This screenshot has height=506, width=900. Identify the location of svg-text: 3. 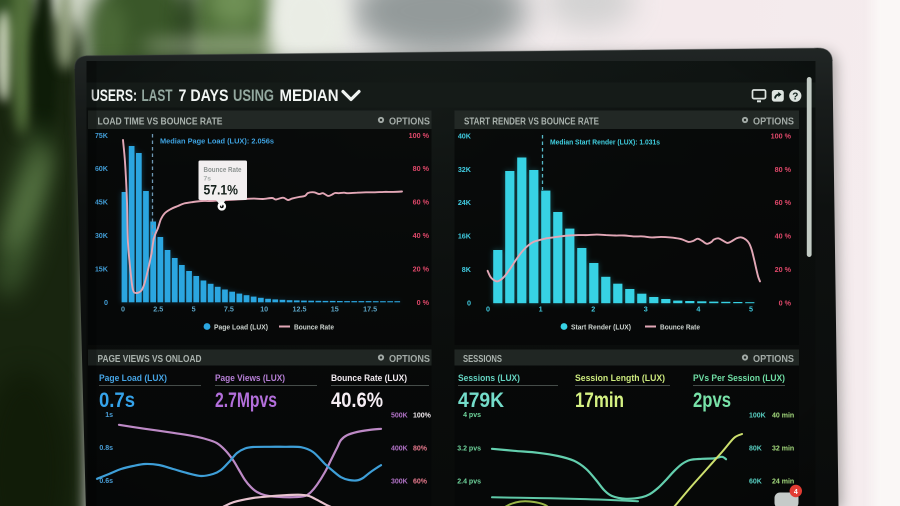
(646, 309).